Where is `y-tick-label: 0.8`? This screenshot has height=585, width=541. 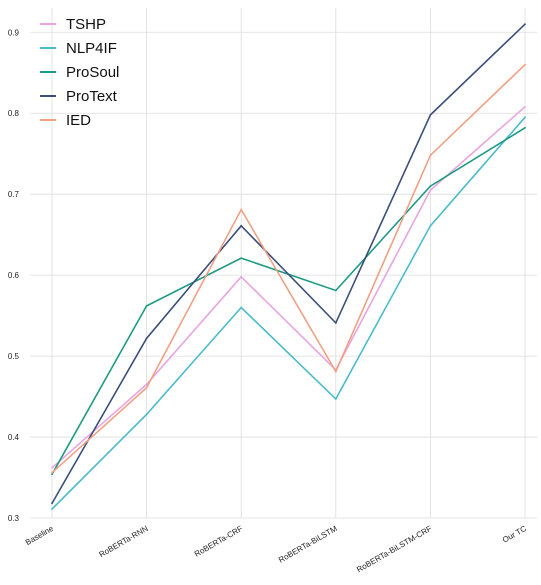 y-tick-label: 0.8 is located at coordinates (14, 113).